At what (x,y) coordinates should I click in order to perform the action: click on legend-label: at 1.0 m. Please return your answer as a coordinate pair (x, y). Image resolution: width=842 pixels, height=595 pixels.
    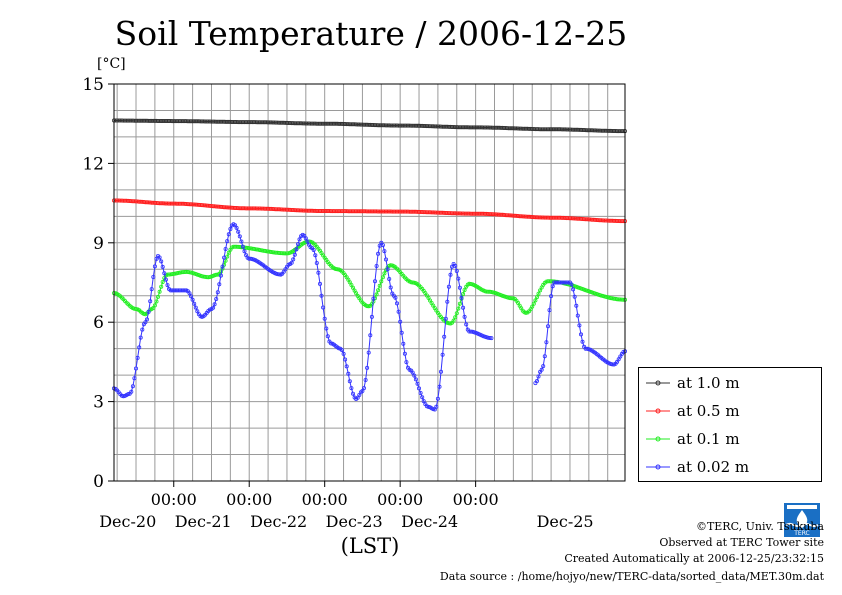
    Looking at the image, I should click on (708, 383).